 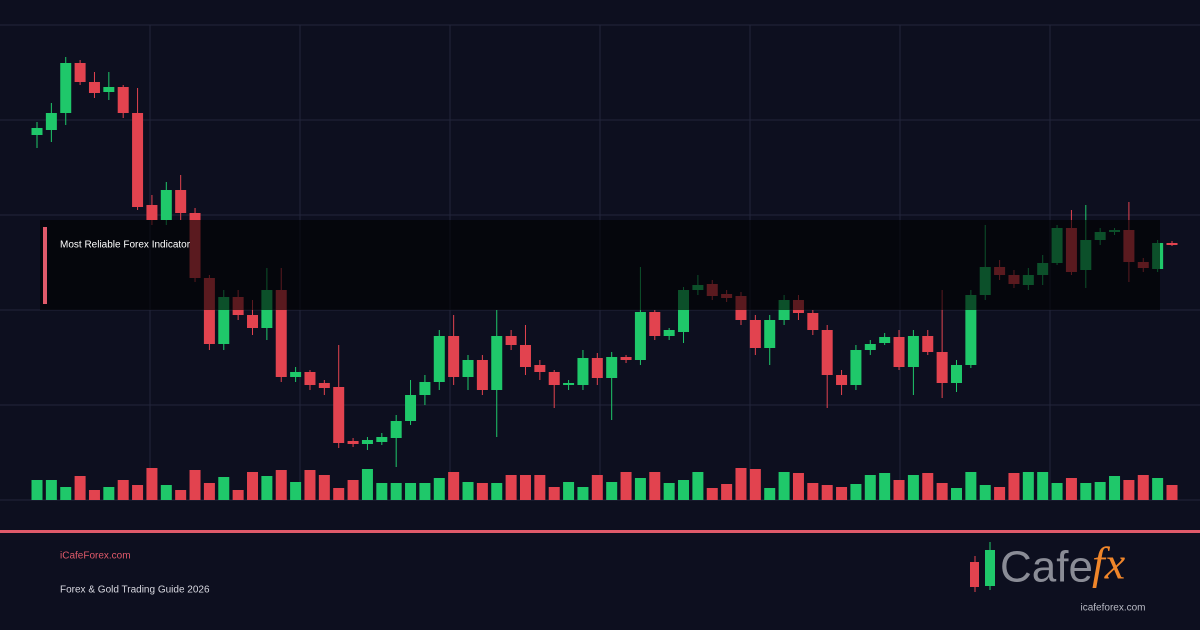 What do you see at coordinates (125, 245) in the screenshot?
I see `overlay-label: Most Reliable Forex Indicator` at bounding box center [125, 245].